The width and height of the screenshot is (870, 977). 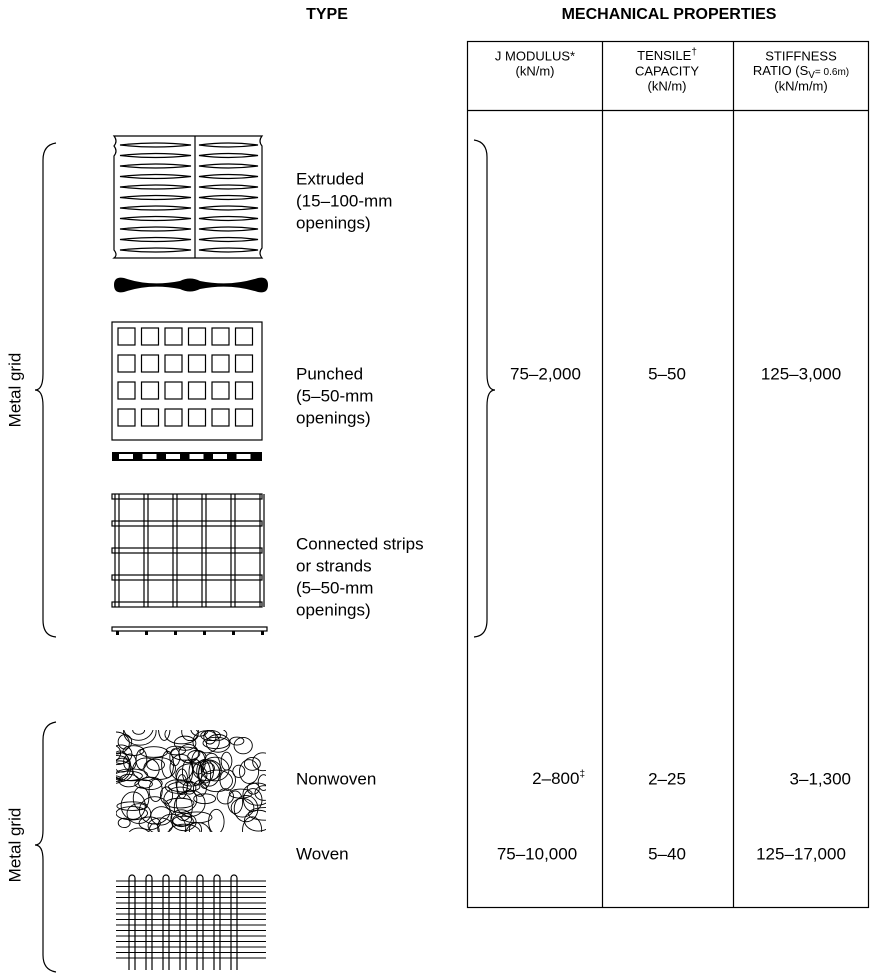 What do you see at coordinates (322, 853) in the screenshot?
I see `type-label: Woven` at bounding box center [322, 853].